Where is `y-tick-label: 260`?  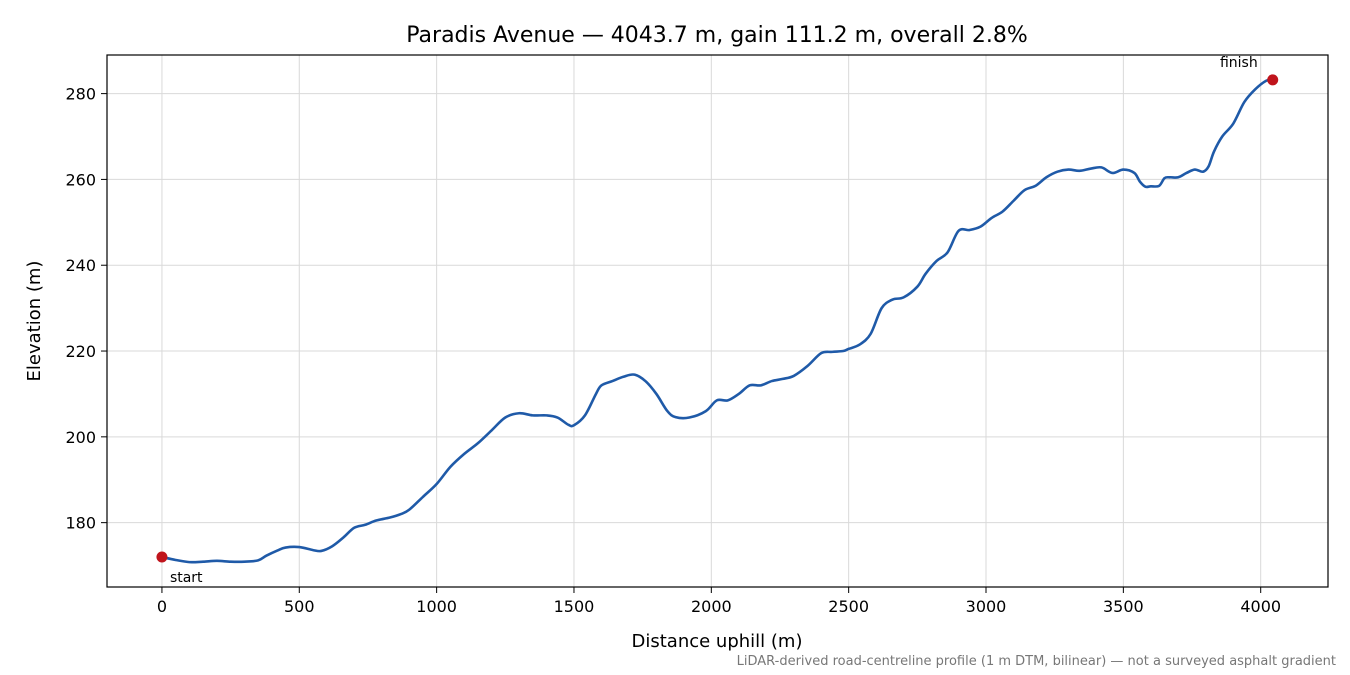 y-tick-label: 260 is located at coordinates (80, 179).